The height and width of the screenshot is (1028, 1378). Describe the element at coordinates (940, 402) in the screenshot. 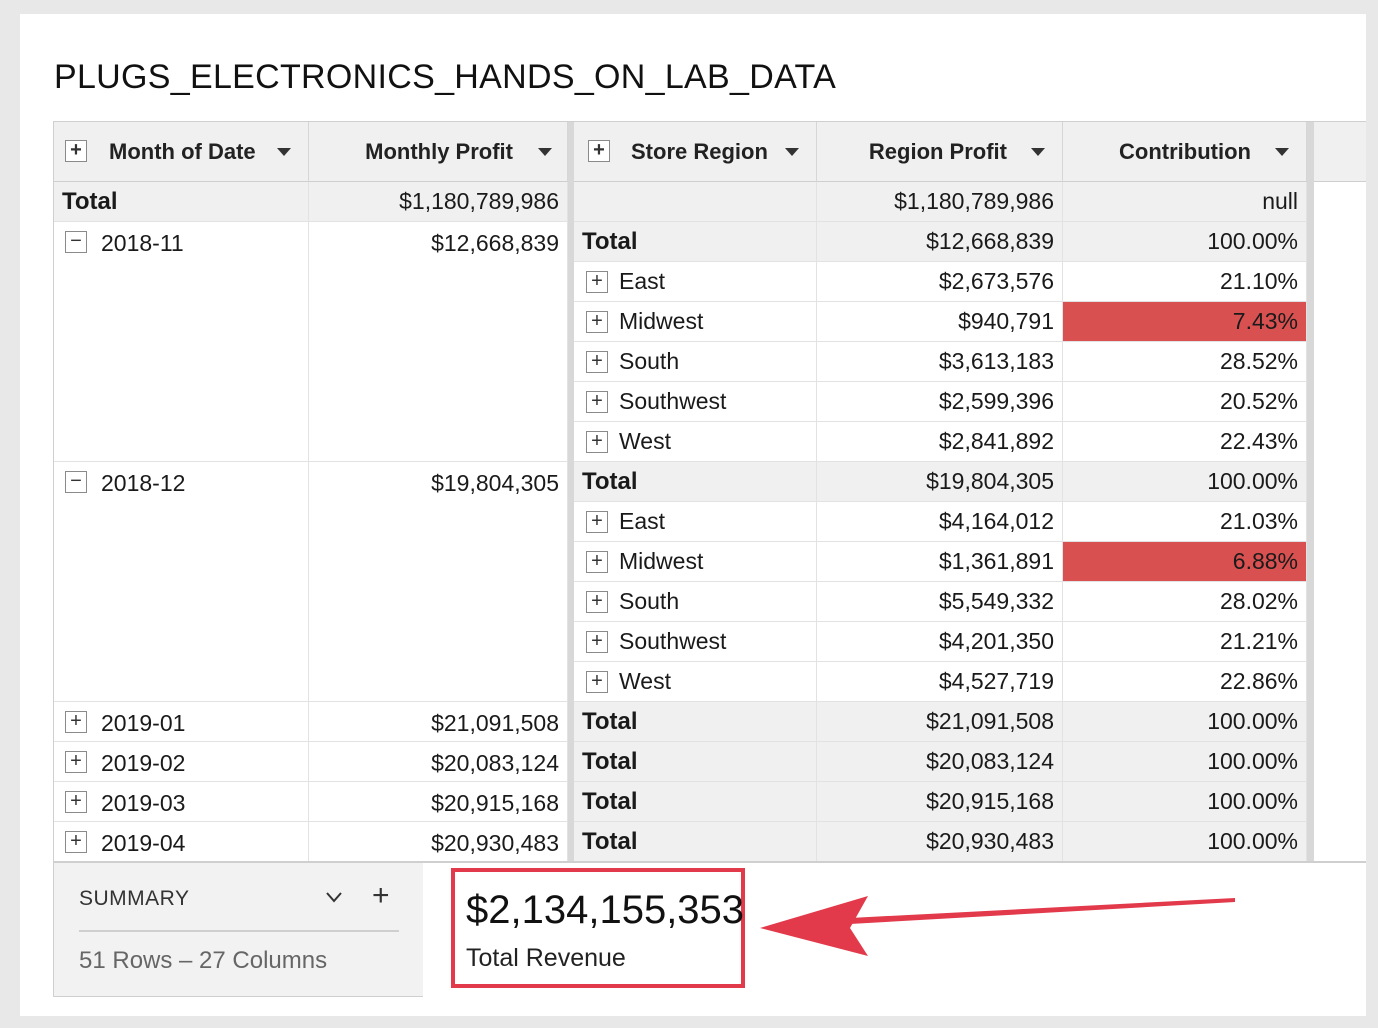

I see `region-profit-cell: $2,599,396` at that location.